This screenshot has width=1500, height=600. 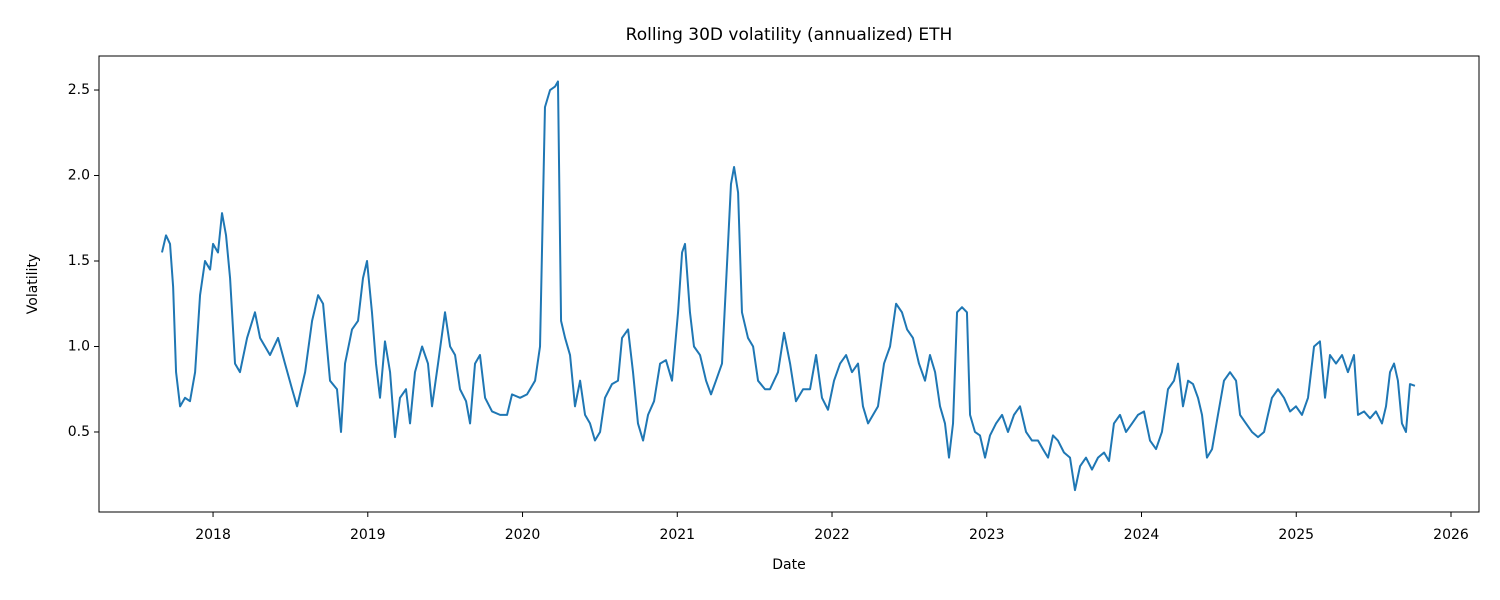 What do you see at coordinates (677, 535) in the screenshot?
I see `x-tick-label: 2021` at bounding box center [677, 535].